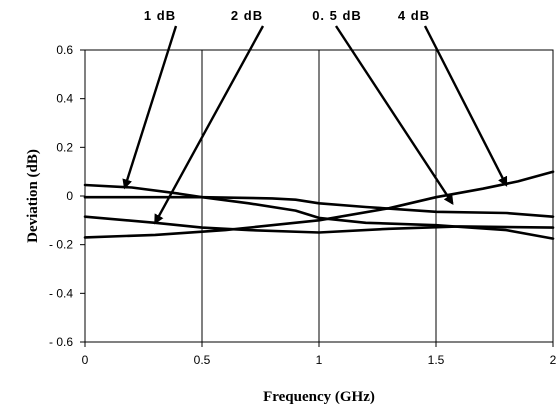  Describe the element at coordinates (319, 360) in the screenshot. I see `x-tick-label: 1` at that location.